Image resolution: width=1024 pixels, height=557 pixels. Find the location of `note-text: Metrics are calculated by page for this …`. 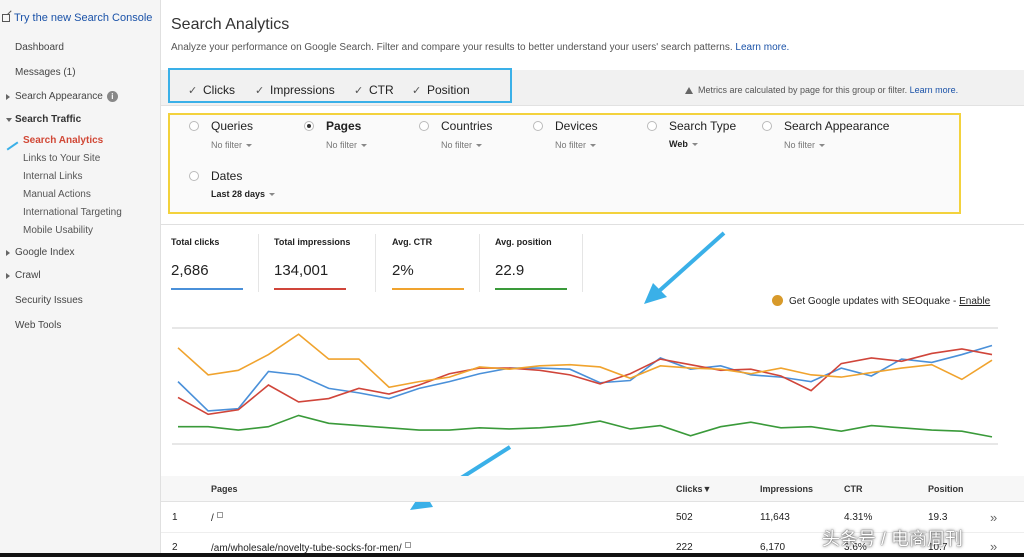

note-text: Metrics are calculated by page for this … is located at coordinates (803, 90).